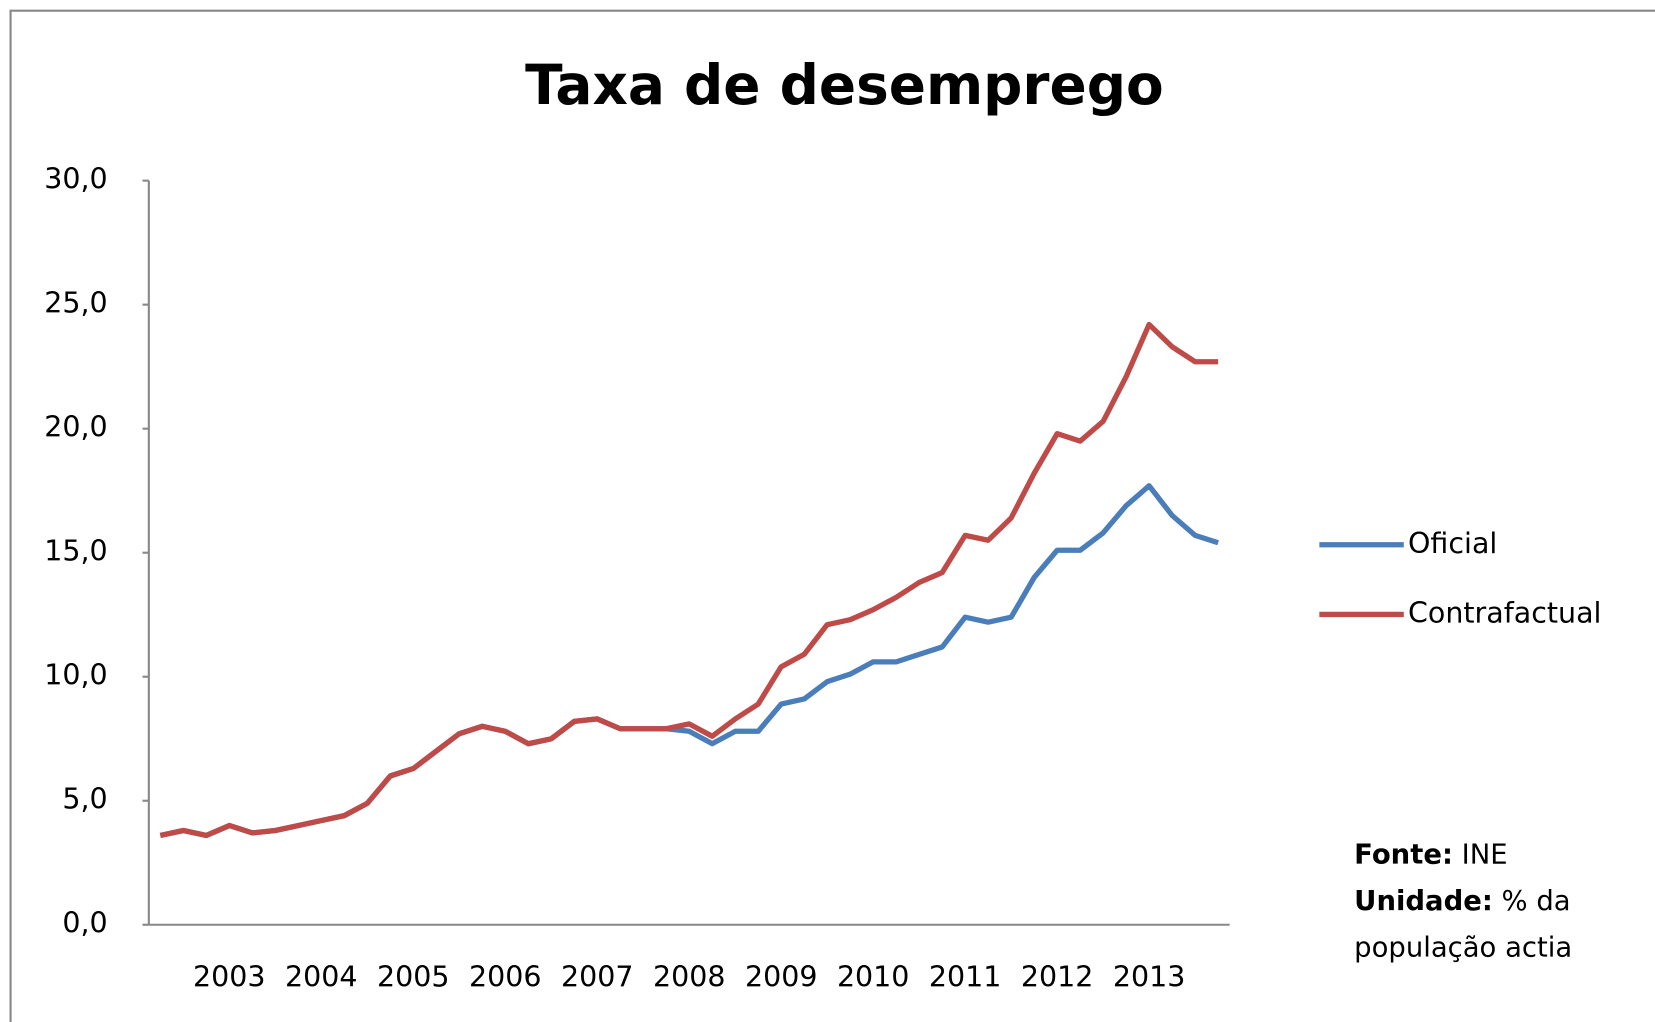 The height and width of the screenshot is (1022, 1655). I want to click on unit-label: Unidade:, so click(1423, 901).